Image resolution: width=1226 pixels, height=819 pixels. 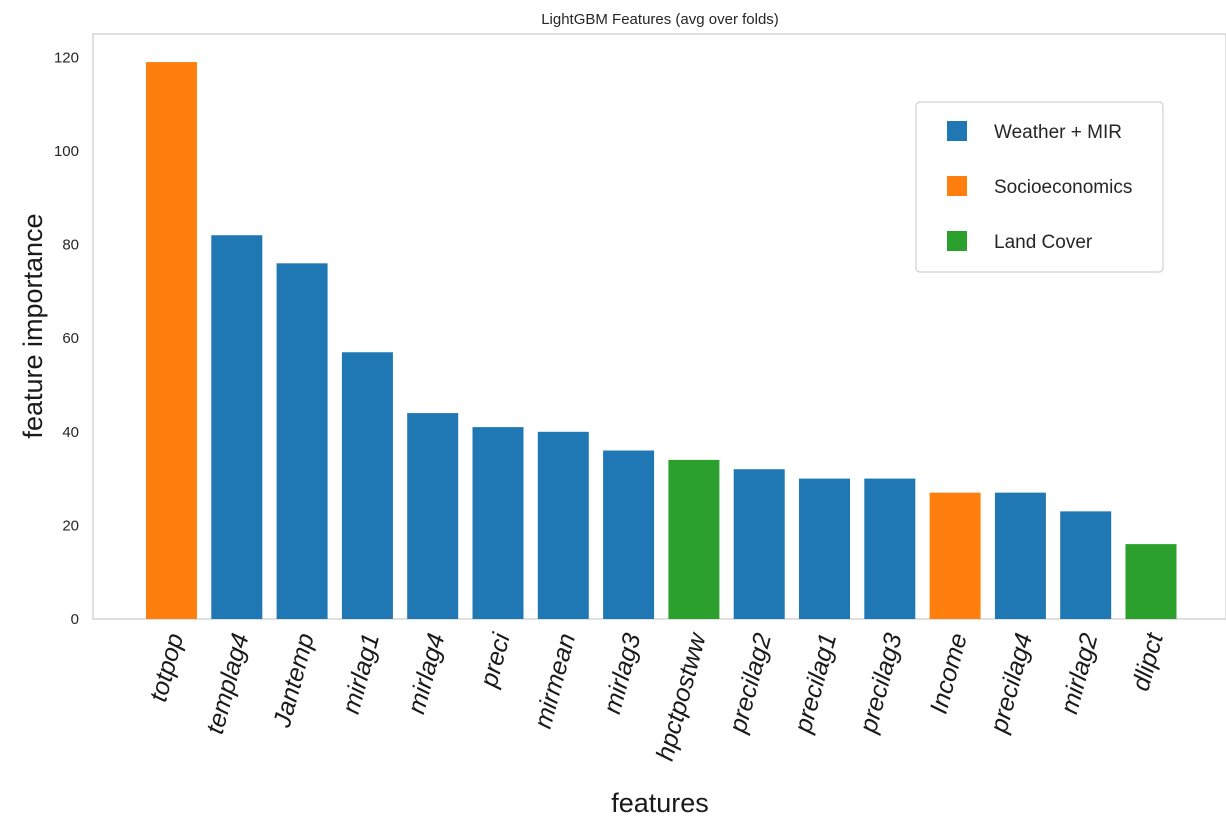 I want to click on x-axis-title: features, so click(x=660, y=803).